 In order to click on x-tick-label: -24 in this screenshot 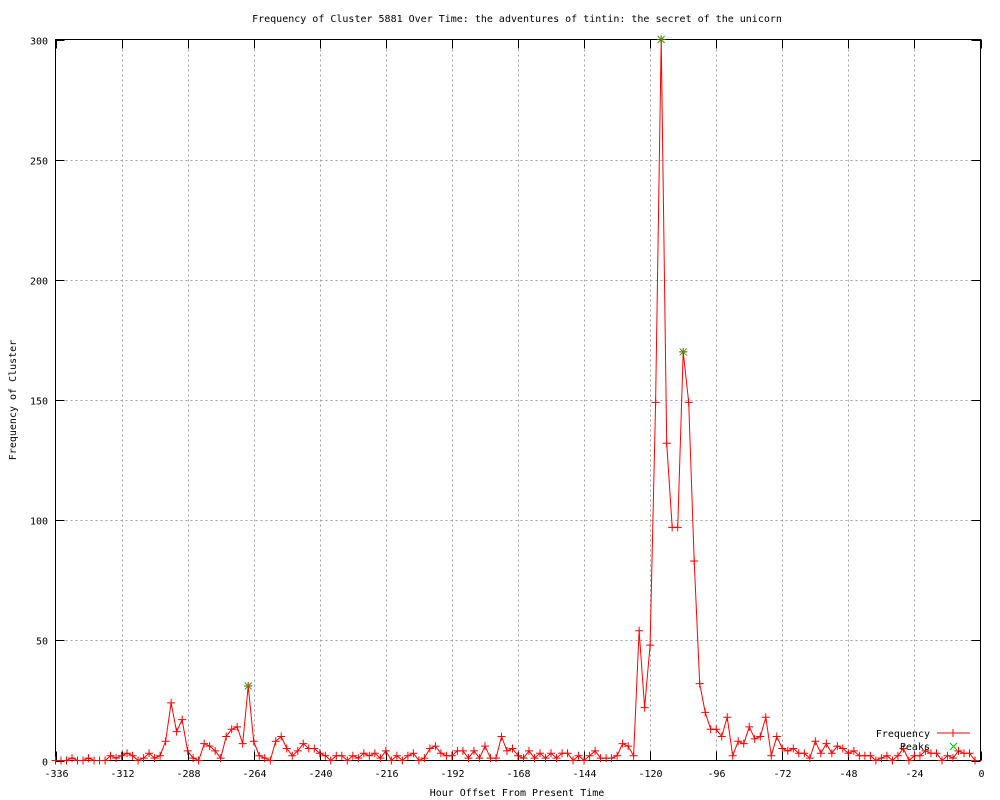, I will do `click(914, 774)`.